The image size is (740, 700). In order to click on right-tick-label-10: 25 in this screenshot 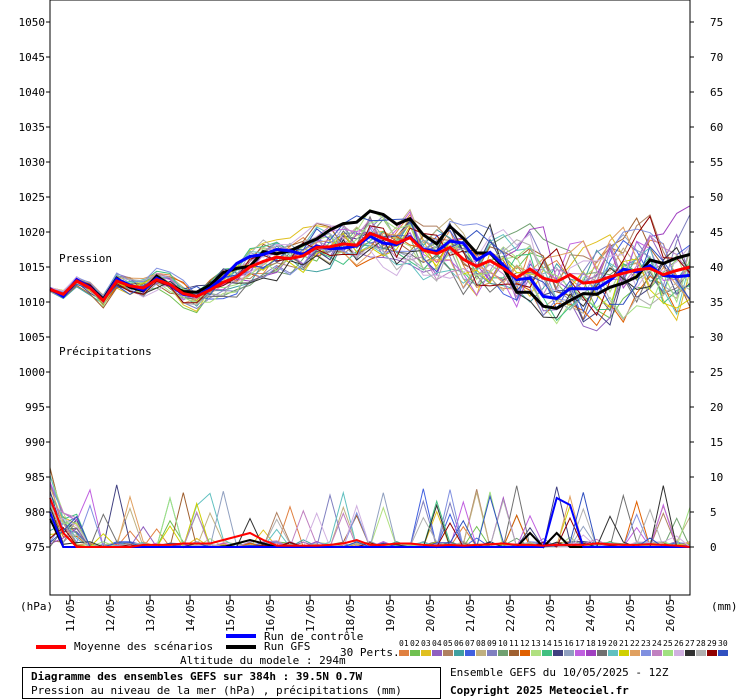, I will do `click(716, 372)`.